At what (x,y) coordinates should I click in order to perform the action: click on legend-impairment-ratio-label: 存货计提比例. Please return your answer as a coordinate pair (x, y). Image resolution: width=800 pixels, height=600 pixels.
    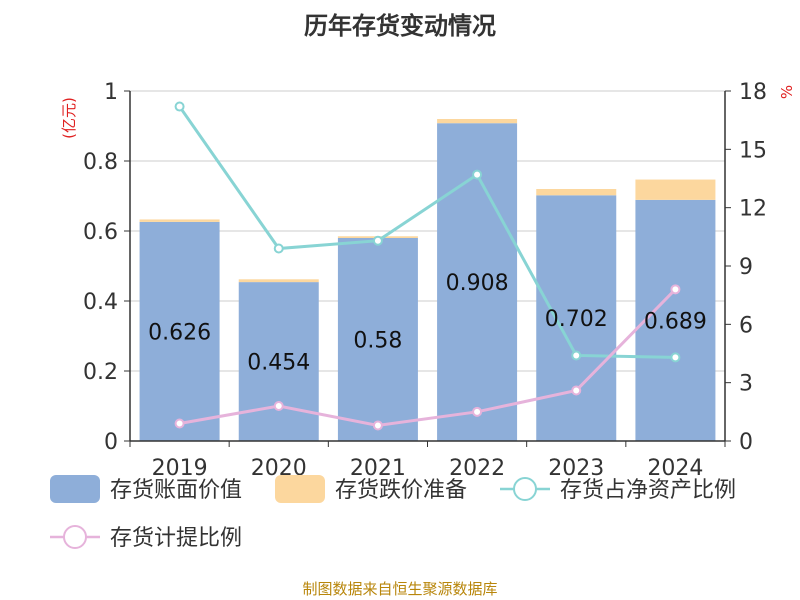
    Looking at the image, I should click on (176, 538).